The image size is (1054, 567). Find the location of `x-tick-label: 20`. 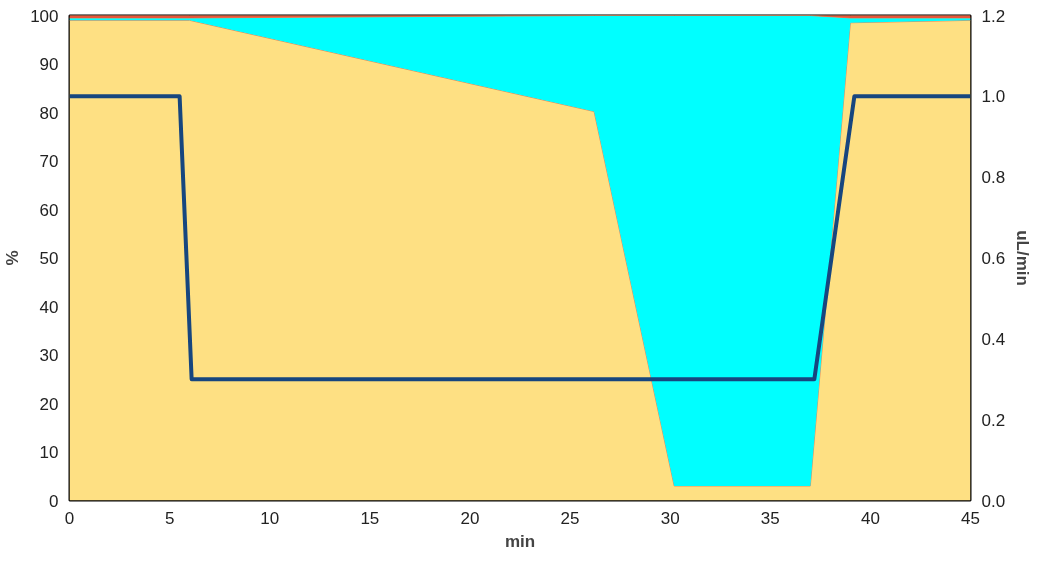

x-tick-label: 20 is located at coordinates (470, 518).